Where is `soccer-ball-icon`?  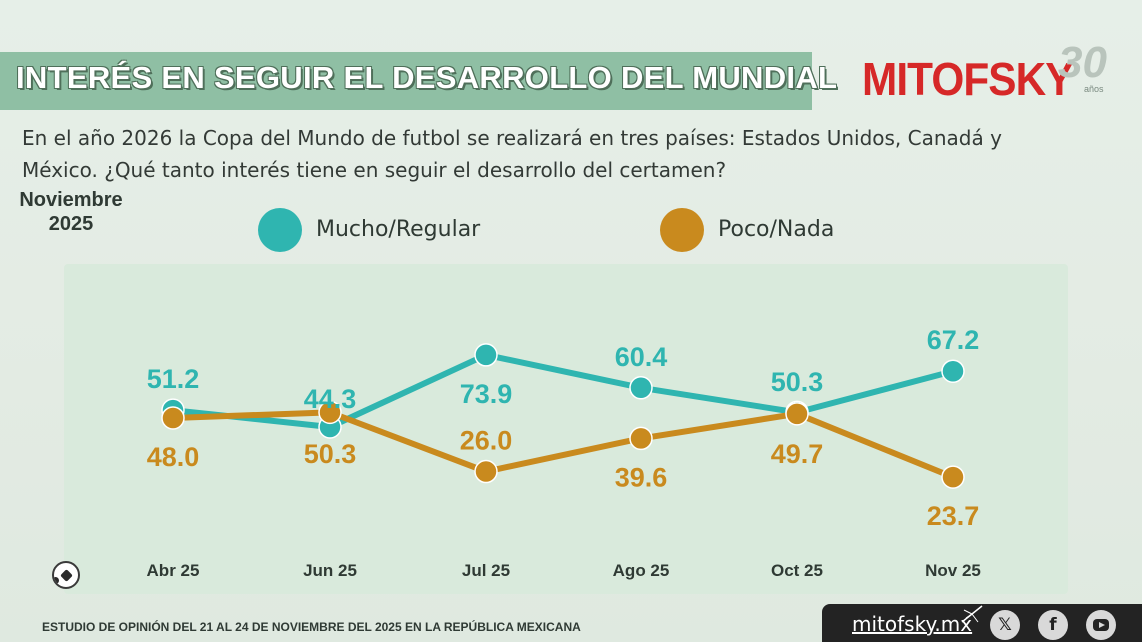 soccer-ball-icon is located at coordinates (66, 575).